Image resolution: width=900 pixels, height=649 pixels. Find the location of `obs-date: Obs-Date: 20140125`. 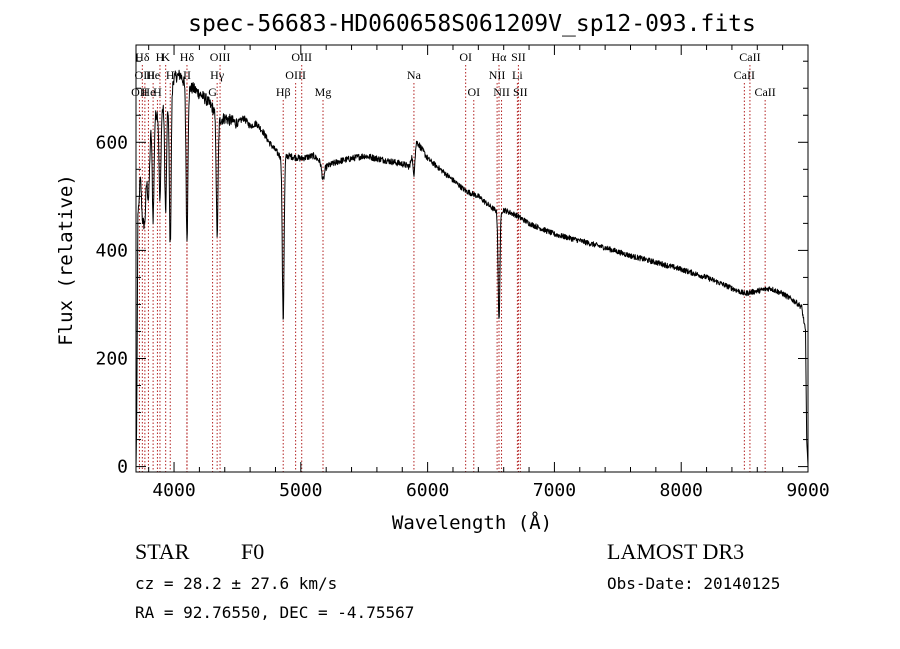

obs-date: Obs-Date: 20140125 is located at coordinates (693, 583).